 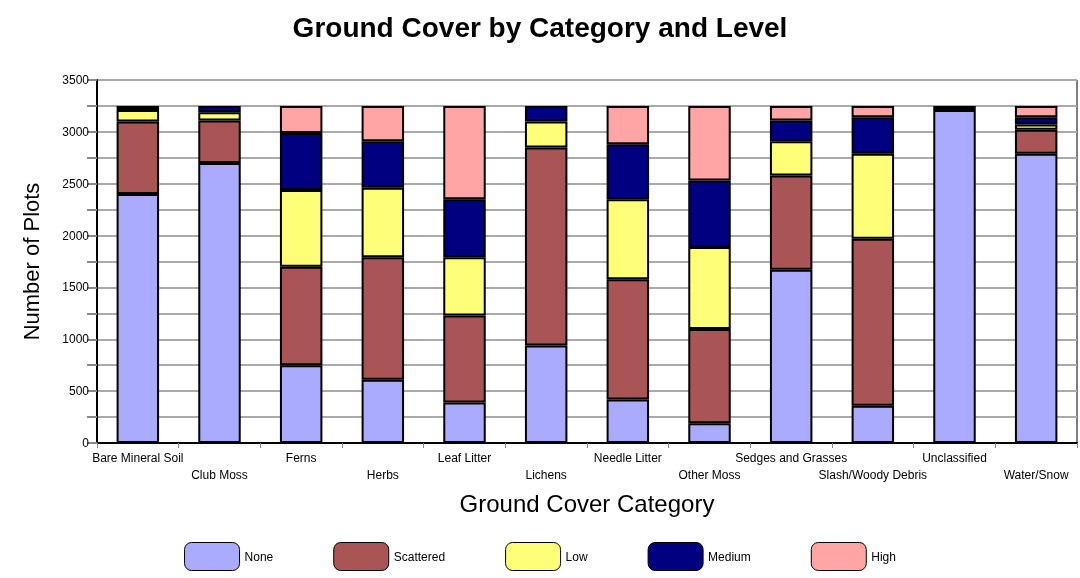 I want to click on y-tick-label: 3000, so click(x=76, y=131).